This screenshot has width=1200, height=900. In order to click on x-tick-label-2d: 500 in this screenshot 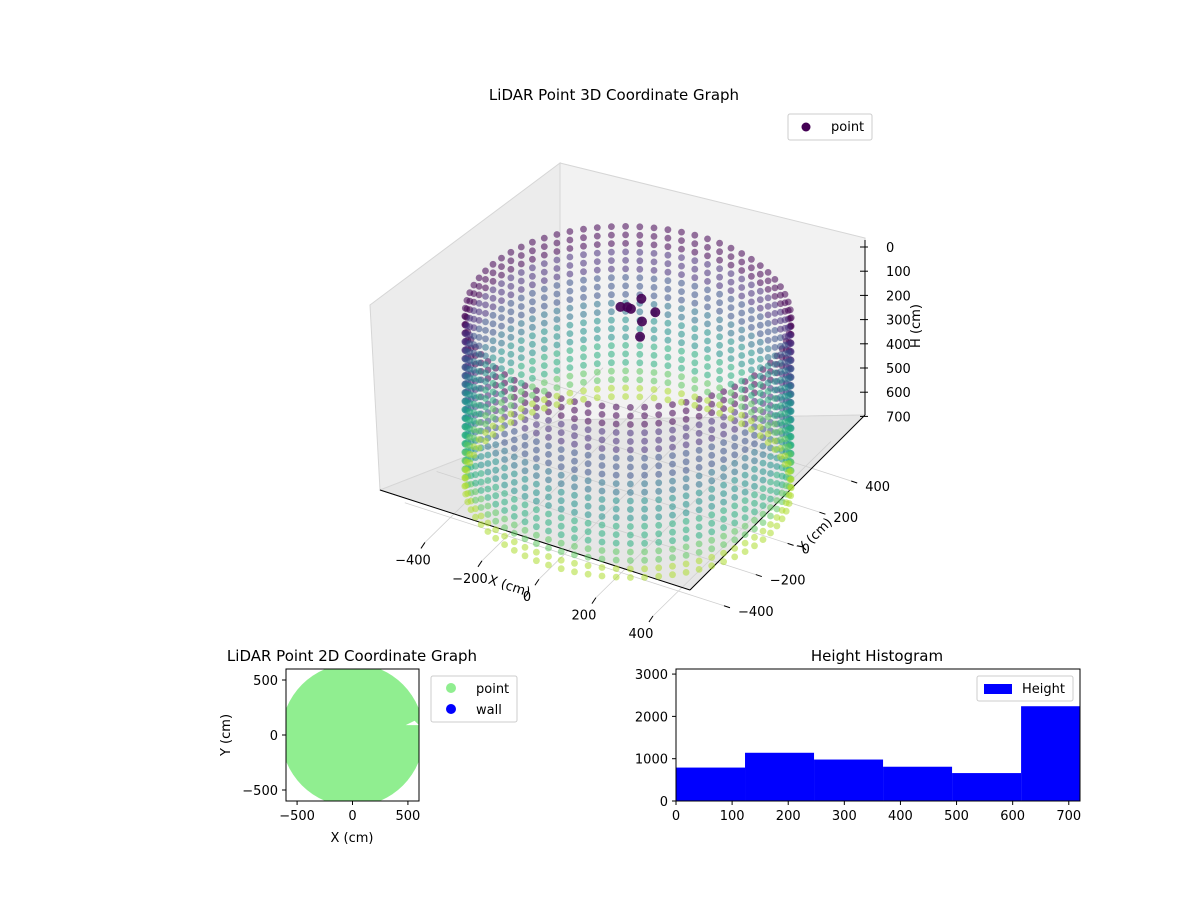, I will do `click(408, 816)`.